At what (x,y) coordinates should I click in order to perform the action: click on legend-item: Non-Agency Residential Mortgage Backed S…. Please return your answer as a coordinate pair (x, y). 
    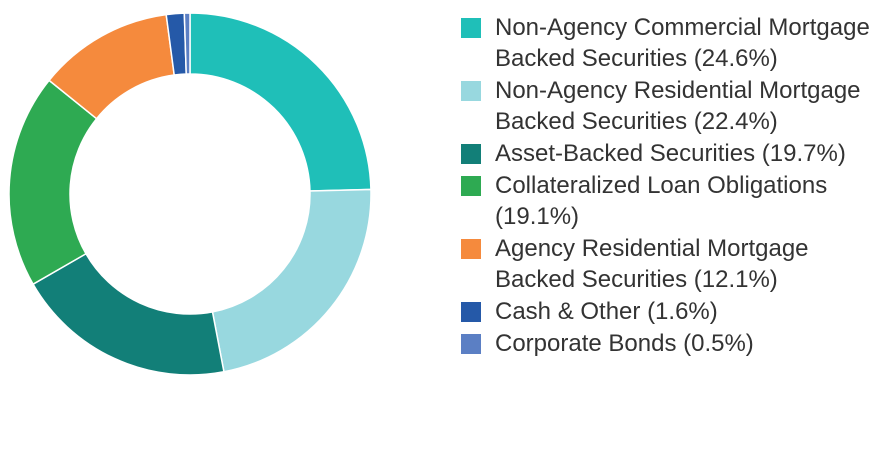
    Looking at the image, I should click on (678, 106).